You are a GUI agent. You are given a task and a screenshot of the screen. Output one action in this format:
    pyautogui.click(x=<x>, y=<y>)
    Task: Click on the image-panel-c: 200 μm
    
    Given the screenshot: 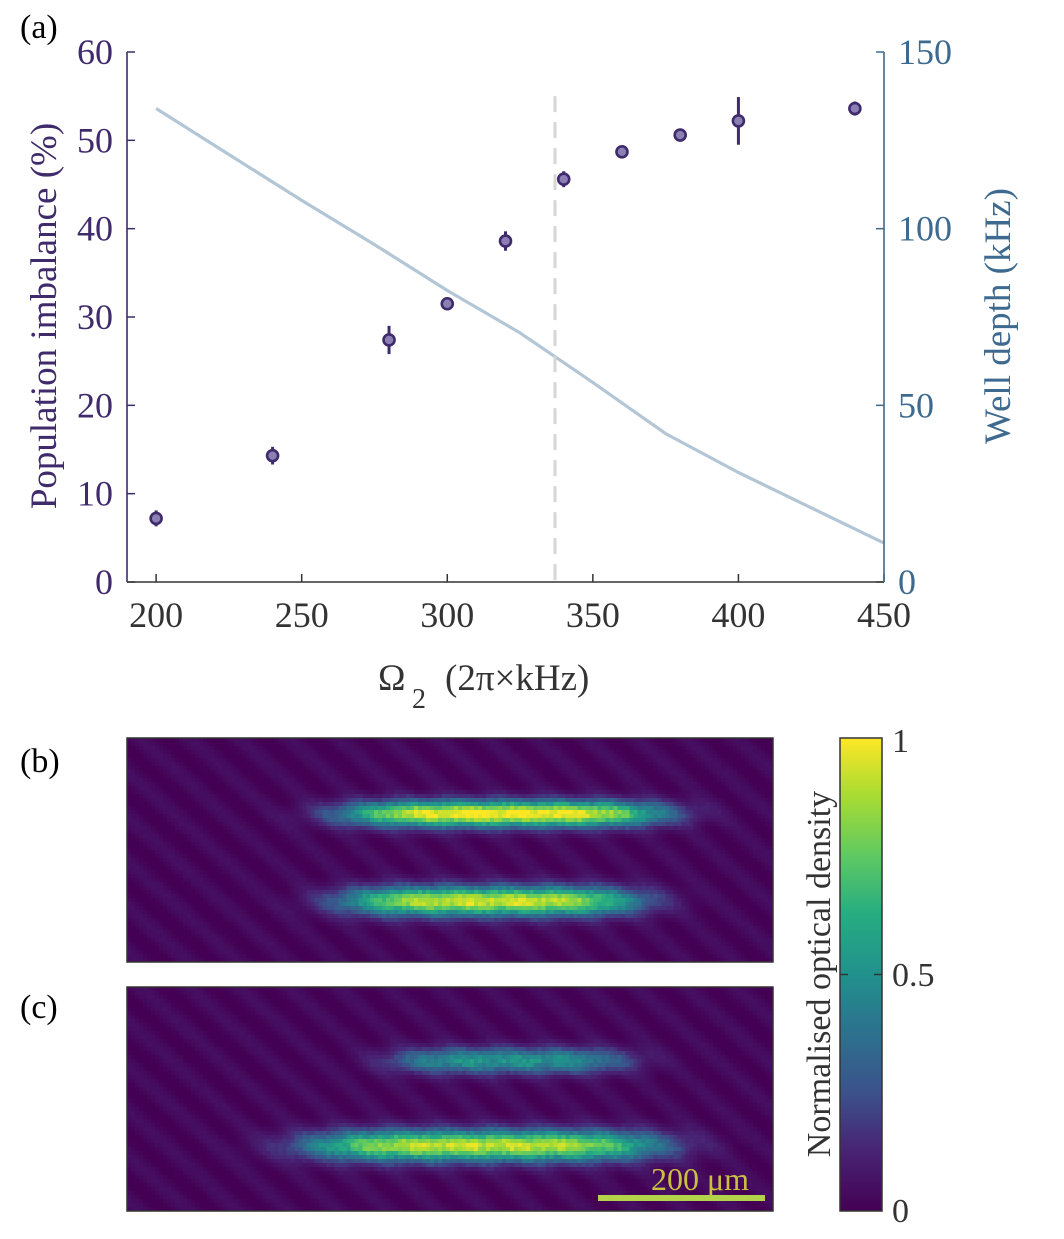 What is the action you would take?
    pyautogui.click(x=450, y=1099)
    